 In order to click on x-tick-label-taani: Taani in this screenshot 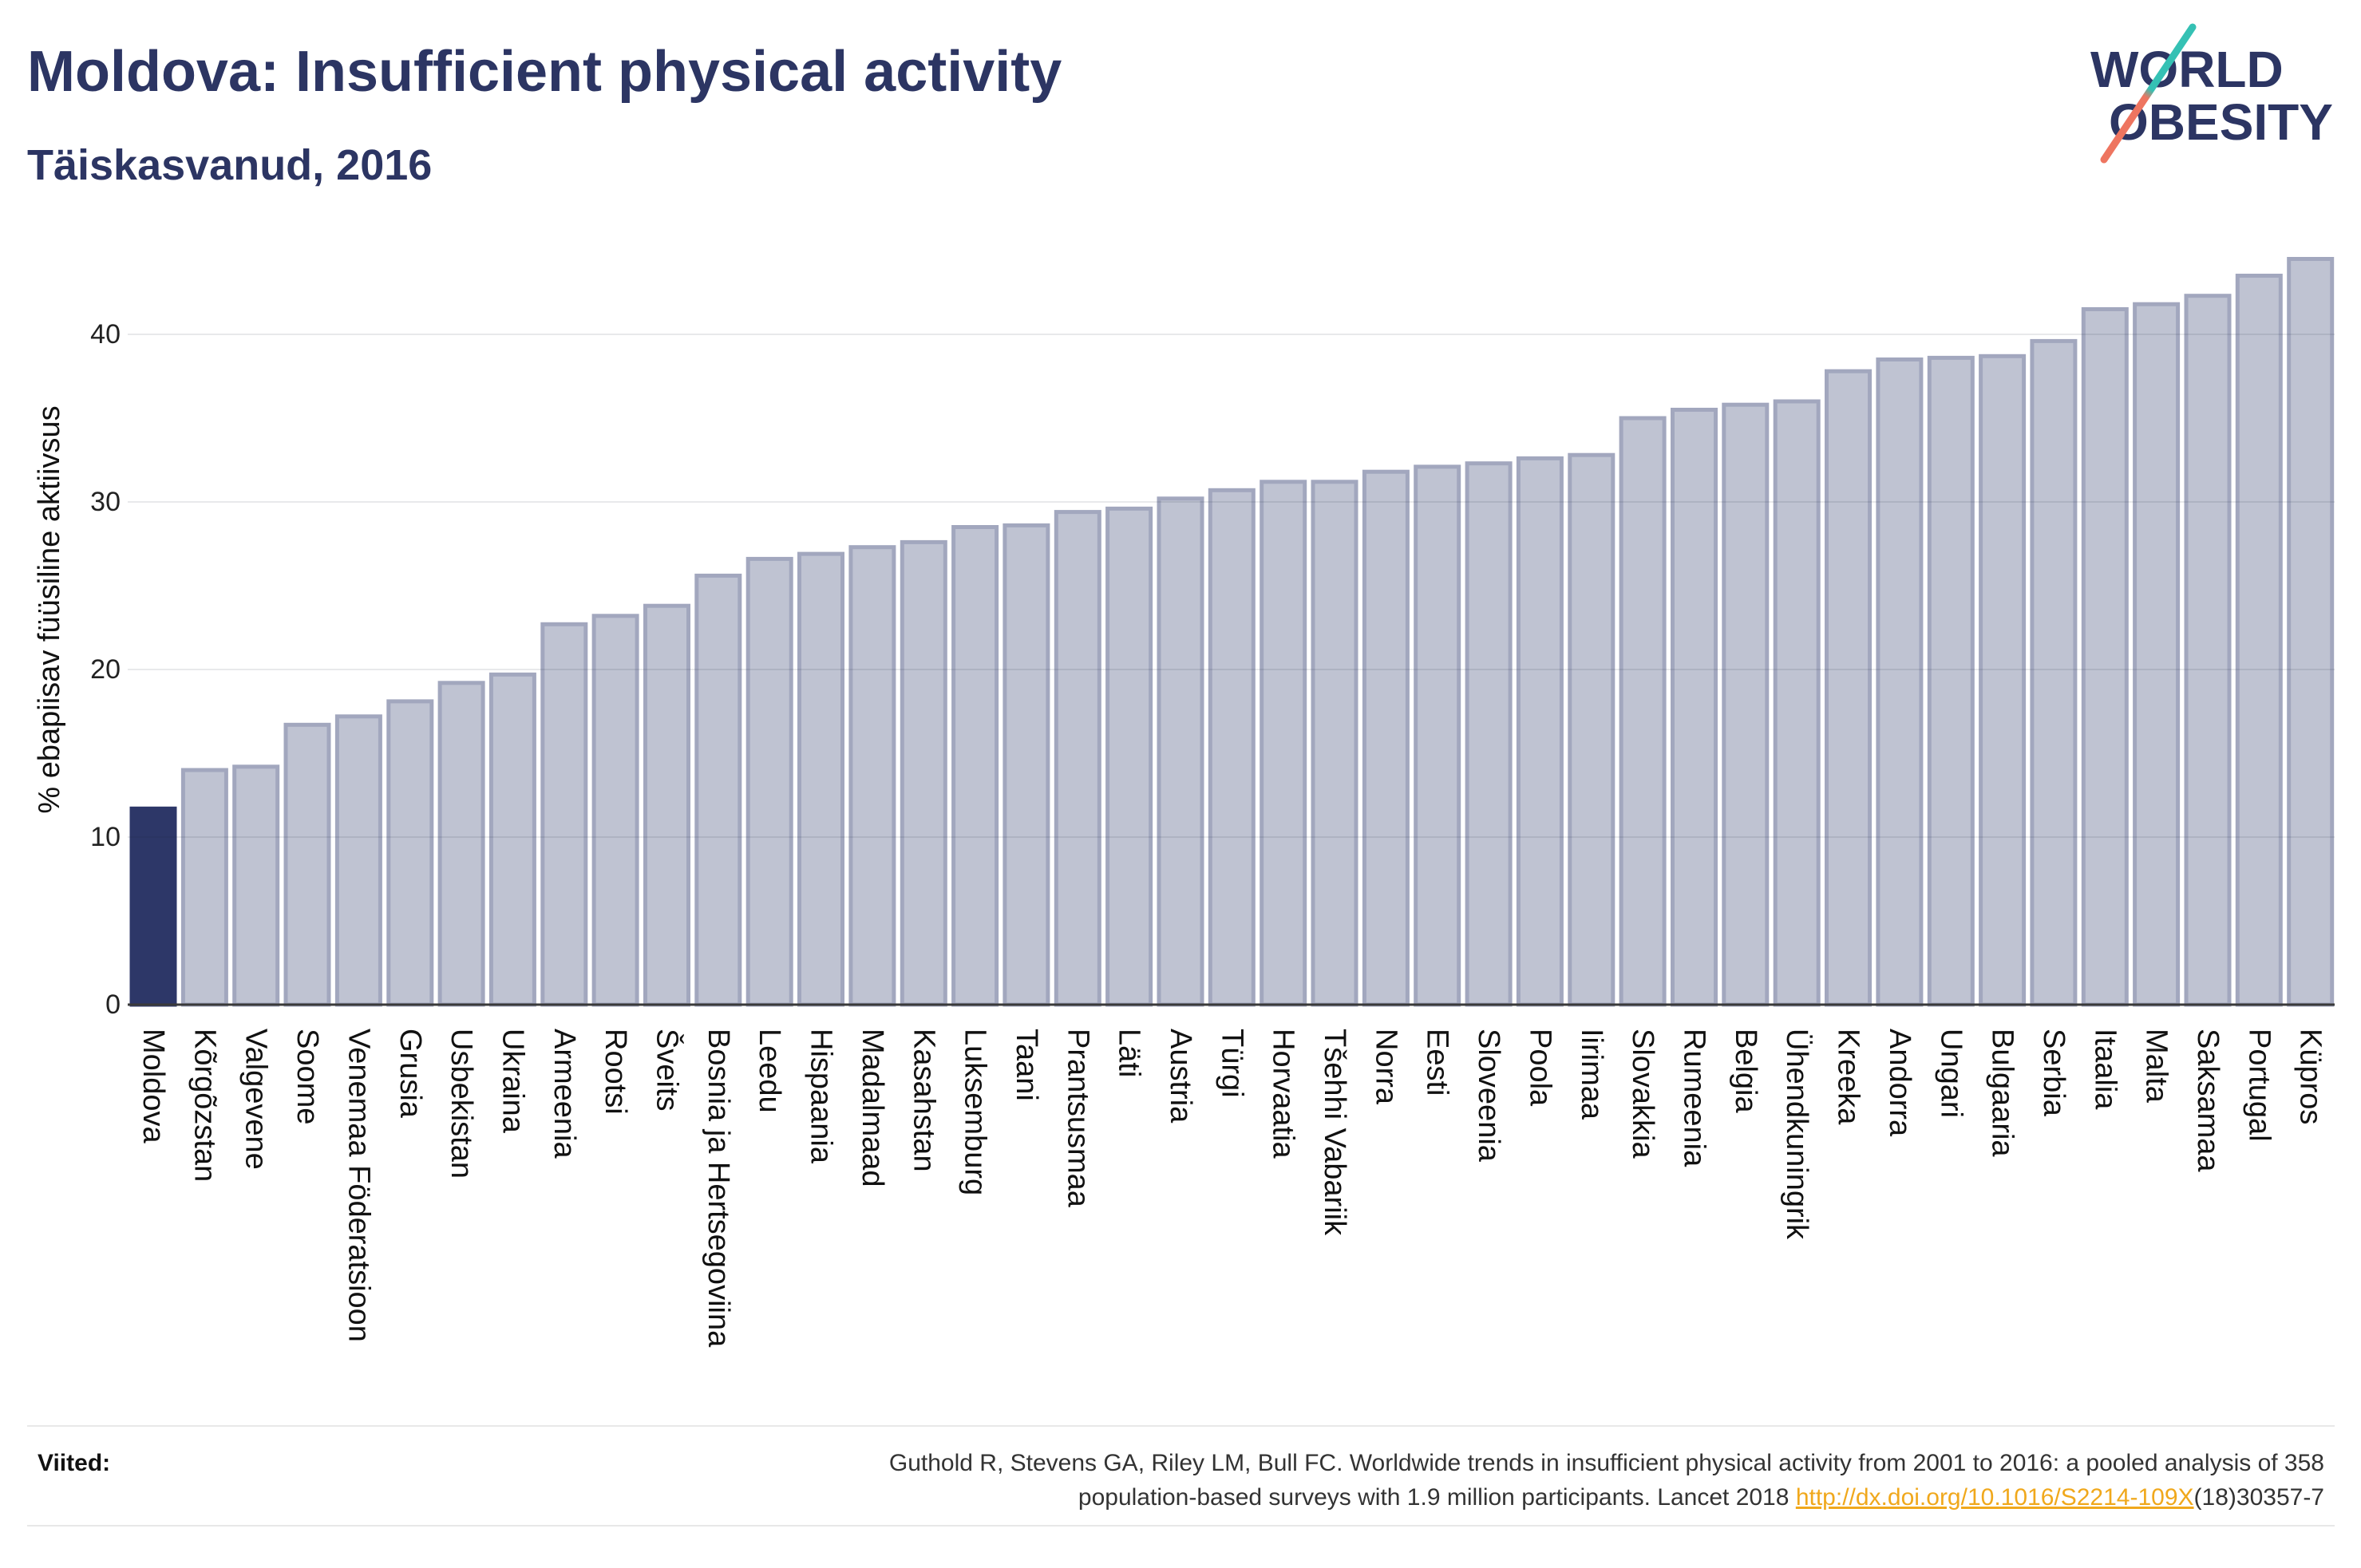, I will do `click(1026, 1065)`.